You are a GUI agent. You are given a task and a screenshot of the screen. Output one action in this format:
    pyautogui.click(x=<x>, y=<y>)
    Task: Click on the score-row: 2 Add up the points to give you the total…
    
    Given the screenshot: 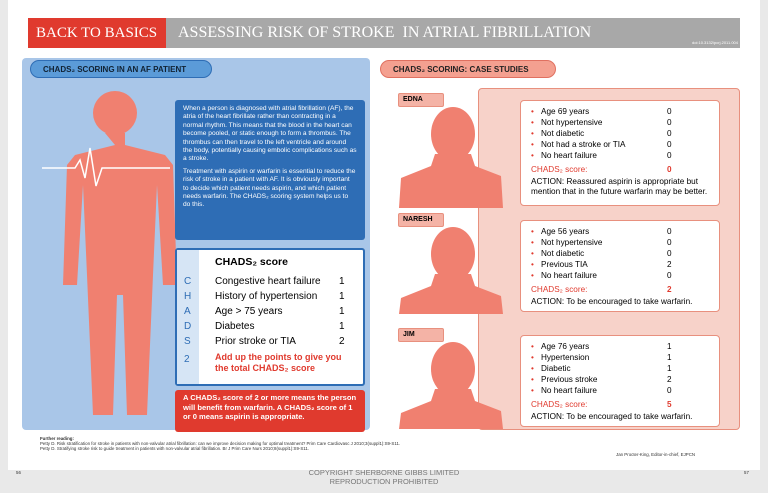 What is the action you would take?
    pyautogui.click(x=270, y=362)
    